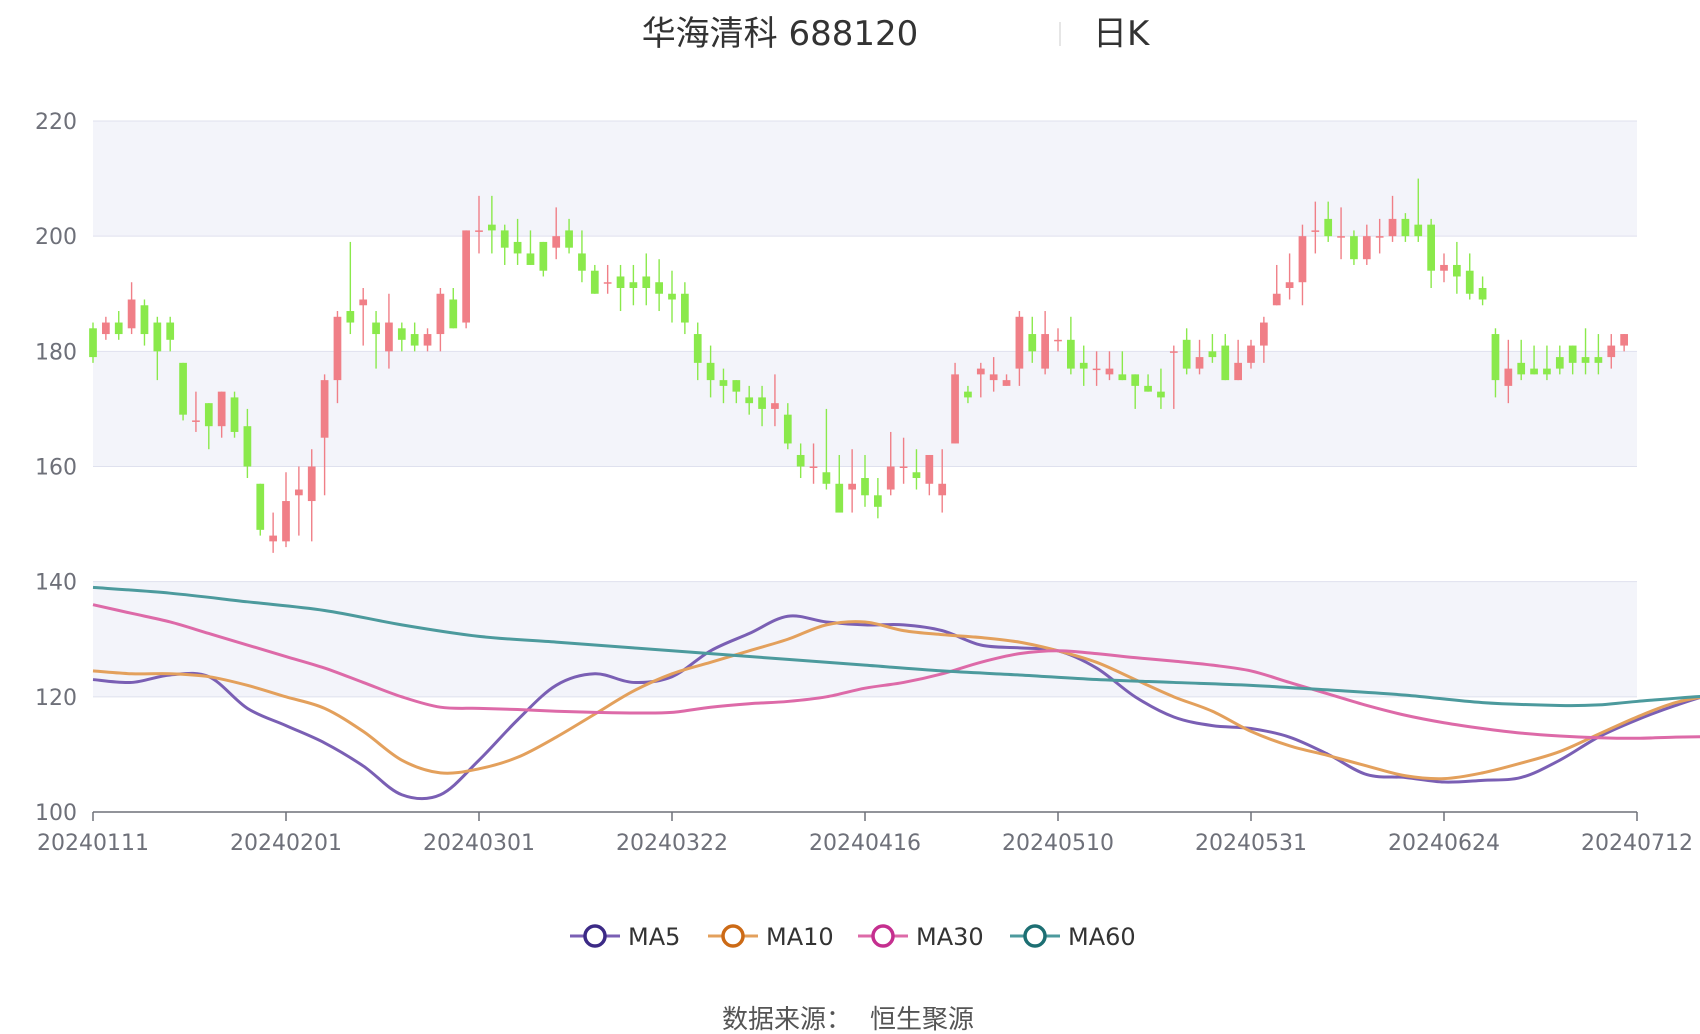 This screenshot has height=1034, width=1700. I want to click on grid-band, so click(865, 639).